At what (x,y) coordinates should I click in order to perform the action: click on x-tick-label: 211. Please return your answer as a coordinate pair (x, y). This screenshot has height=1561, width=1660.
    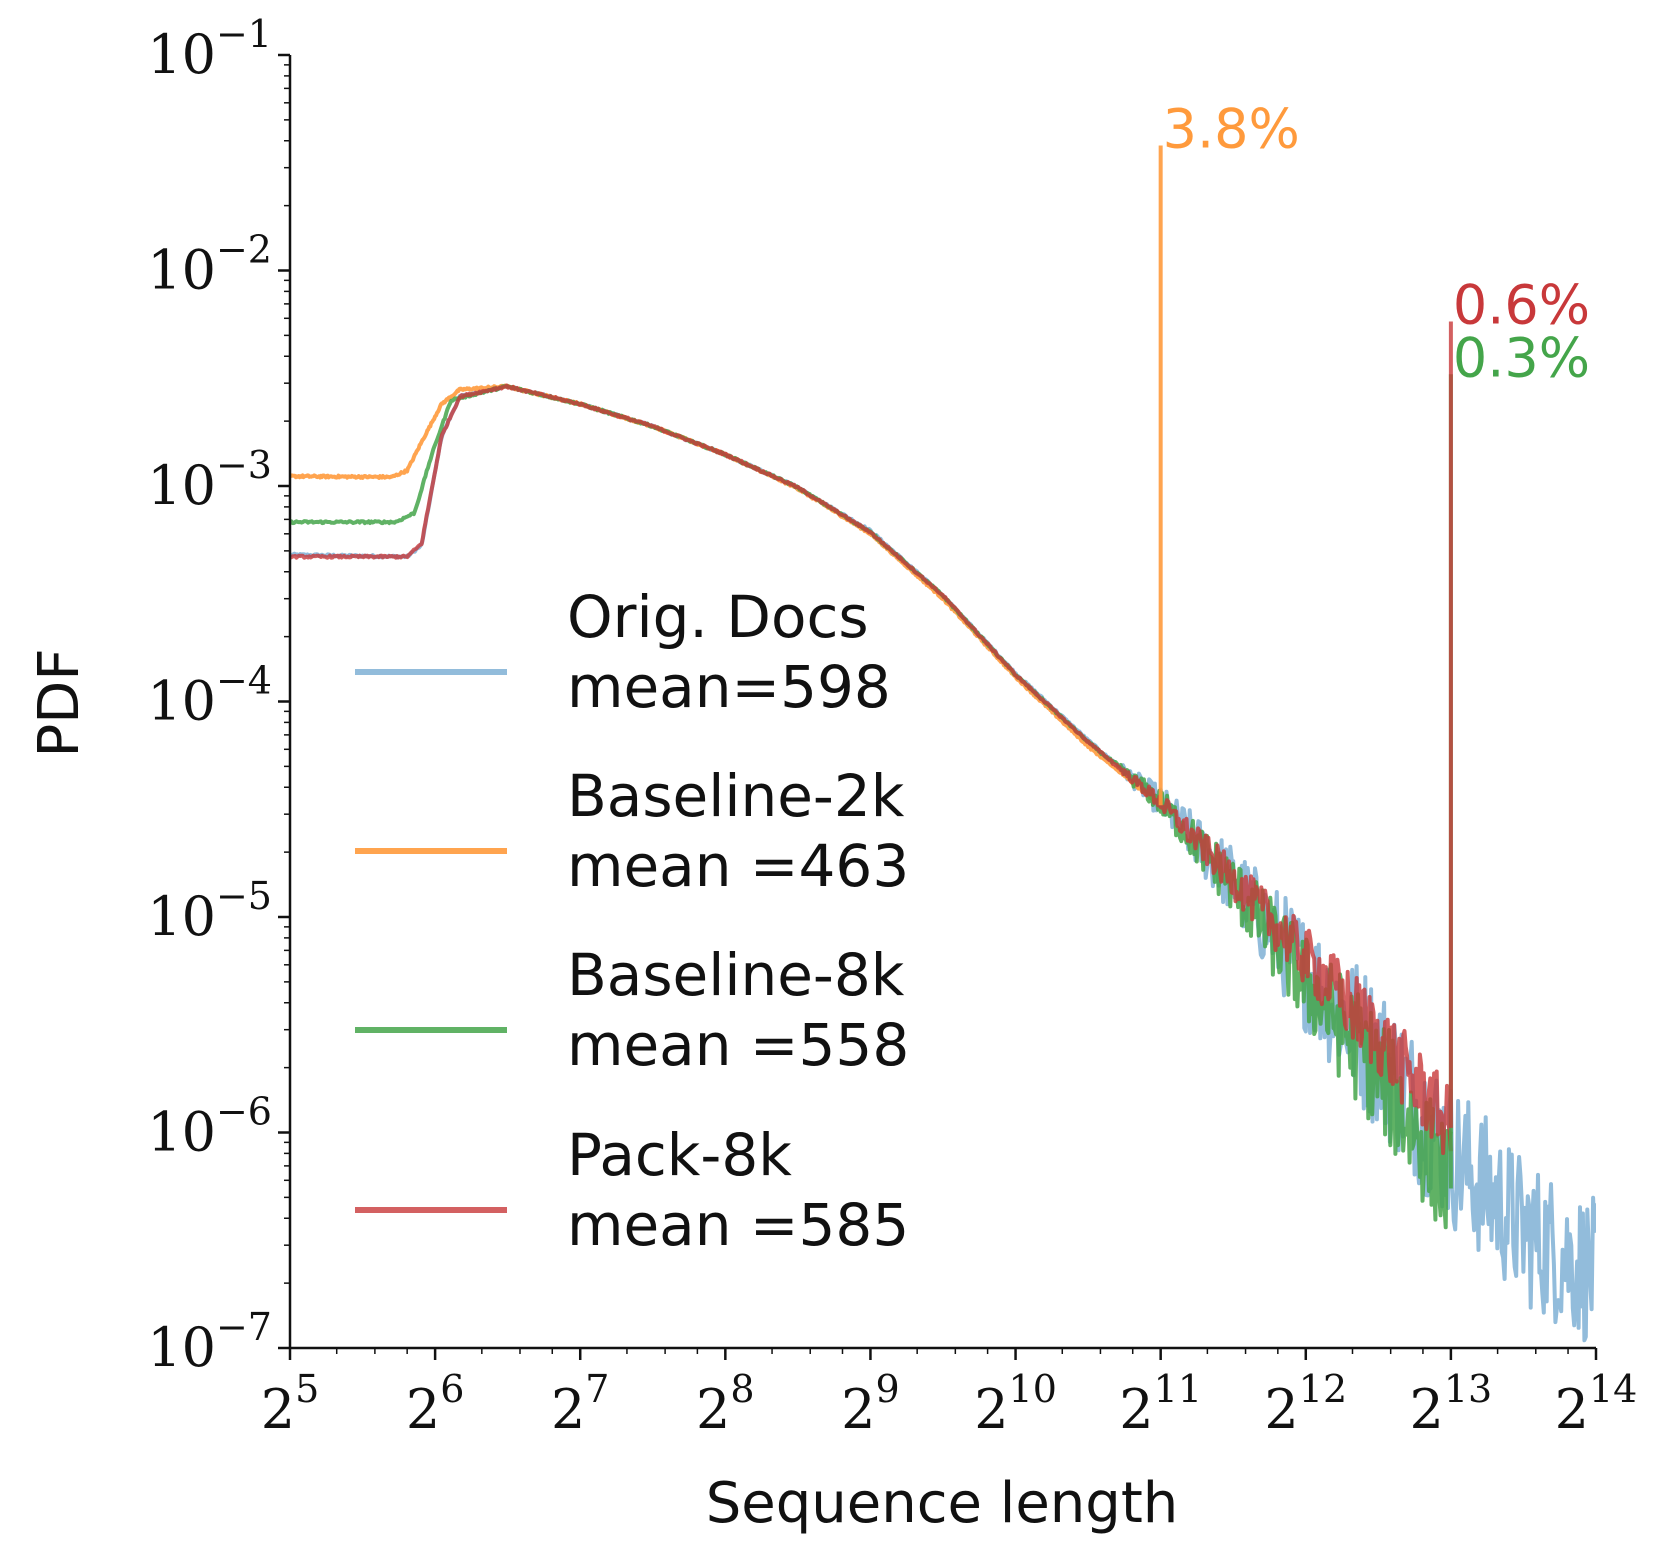
    Looking at the image, I should click on (1160, 1404).